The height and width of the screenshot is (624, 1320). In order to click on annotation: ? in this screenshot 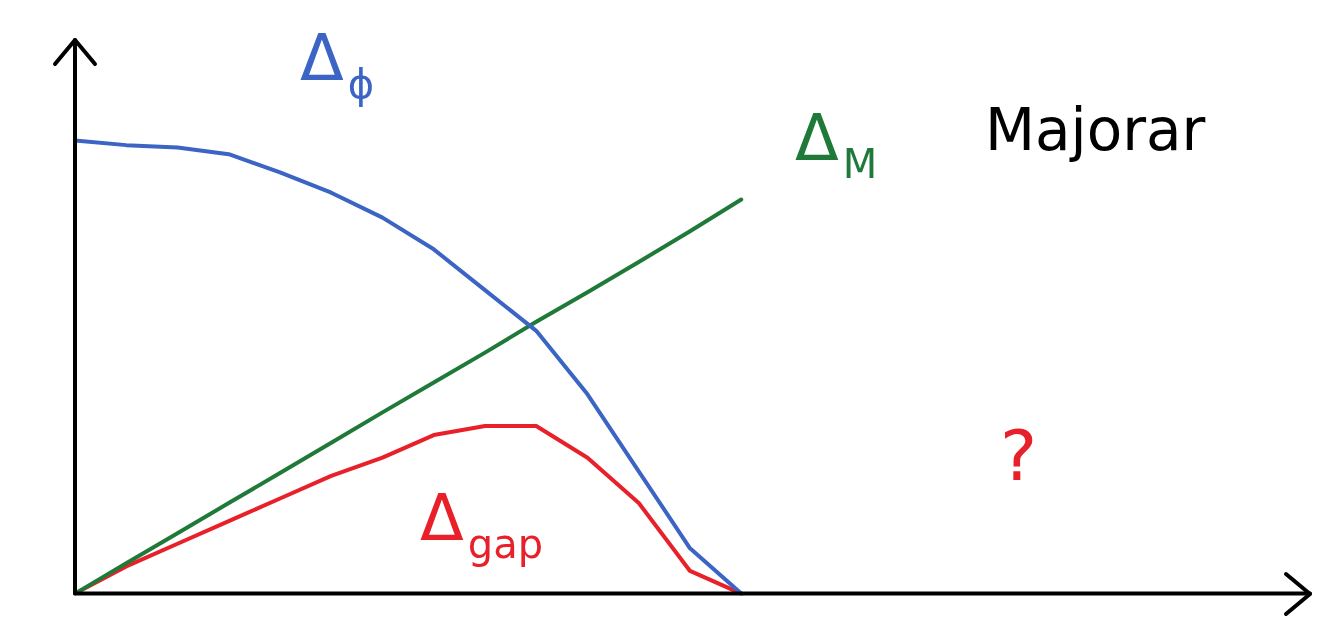, I will do `click(1019, 456)`.